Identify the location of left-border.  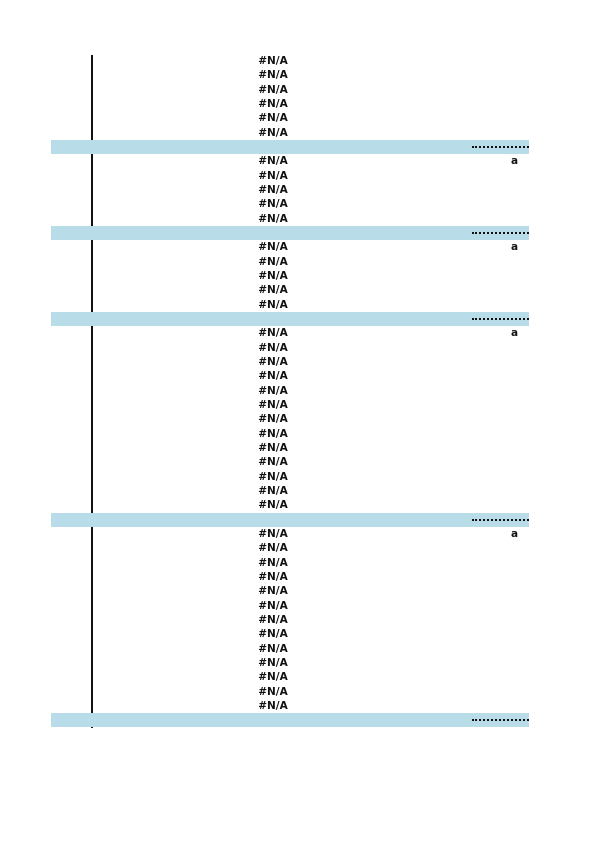
(92, 391).